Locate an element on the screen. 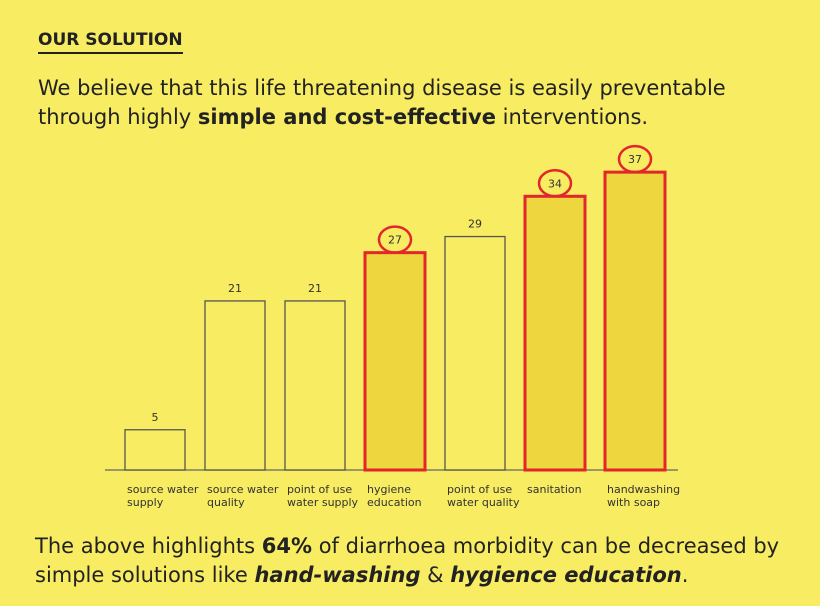  value-label: 5 is located at coordinates (155, 417).